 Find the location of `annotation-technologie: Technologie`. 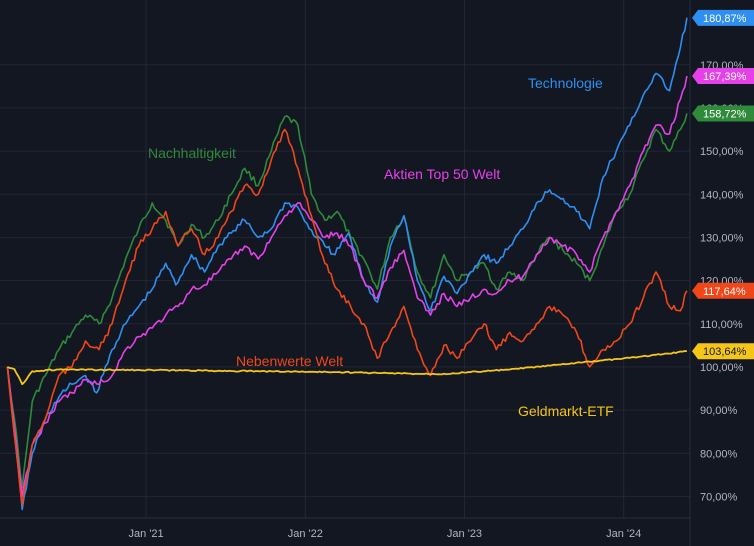

annotation-technologie: Technologie is located at coordinates (565, 83).